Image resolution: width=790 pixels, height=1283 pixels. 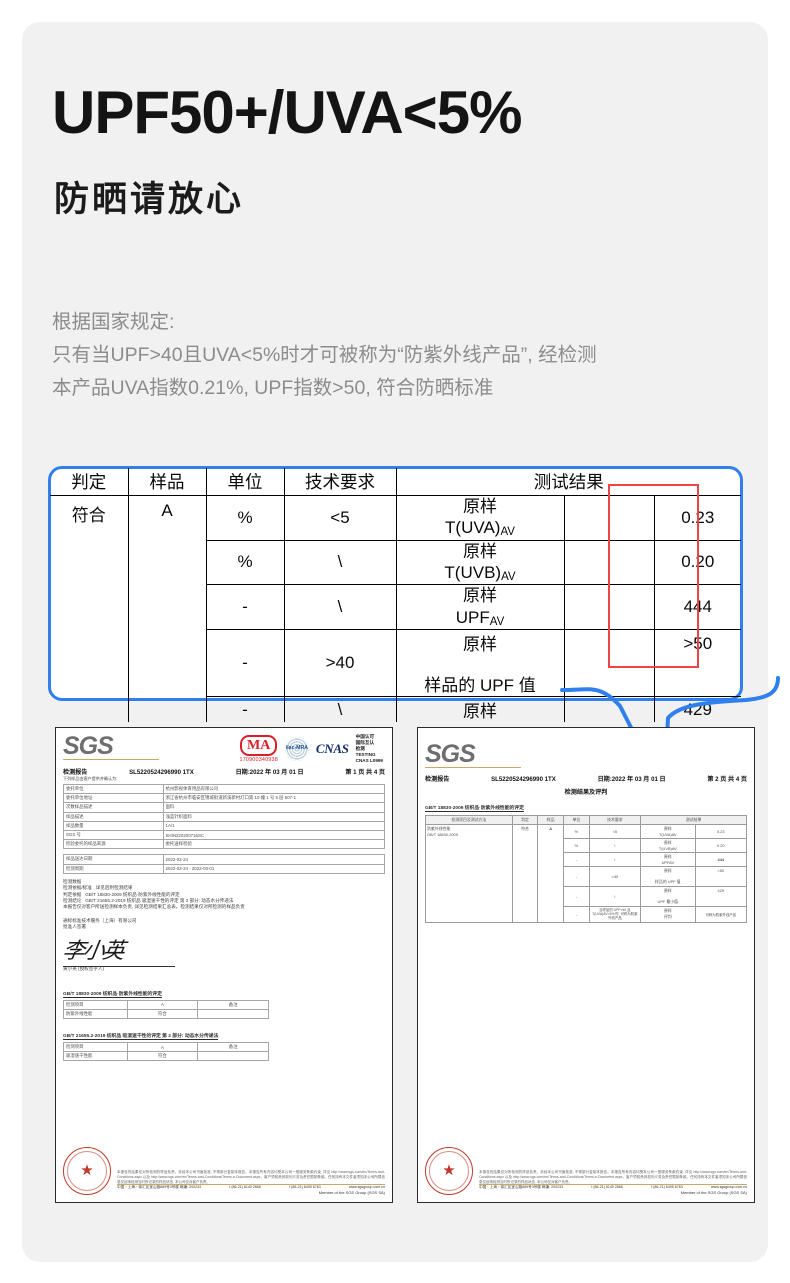 What do you see at coordinates (224, 825) in the screenshot?
I see `table-row: 样品数量 1A/1` at bounding box center [224, 825].